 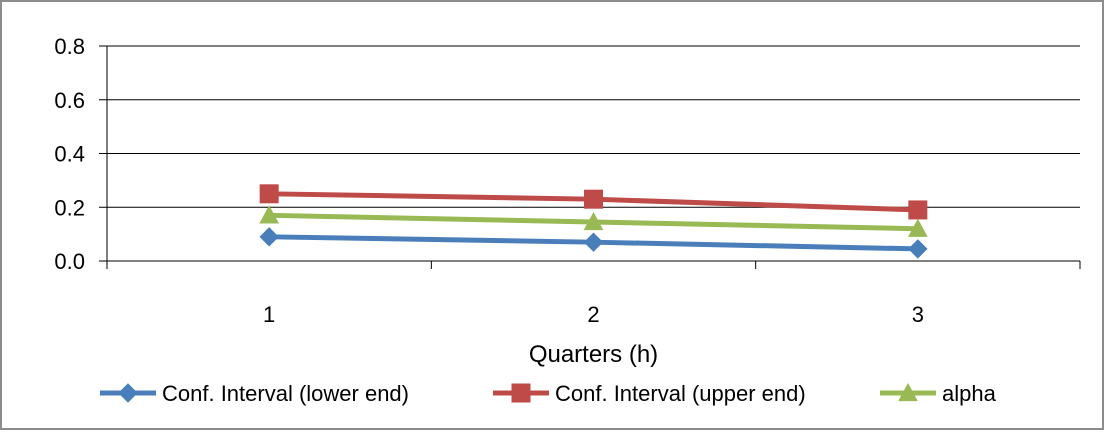 What do you see at coordinates (69, 100) in the screenshot?
I see `y-tick-label: 0.6` at bounding box center [69, 100].